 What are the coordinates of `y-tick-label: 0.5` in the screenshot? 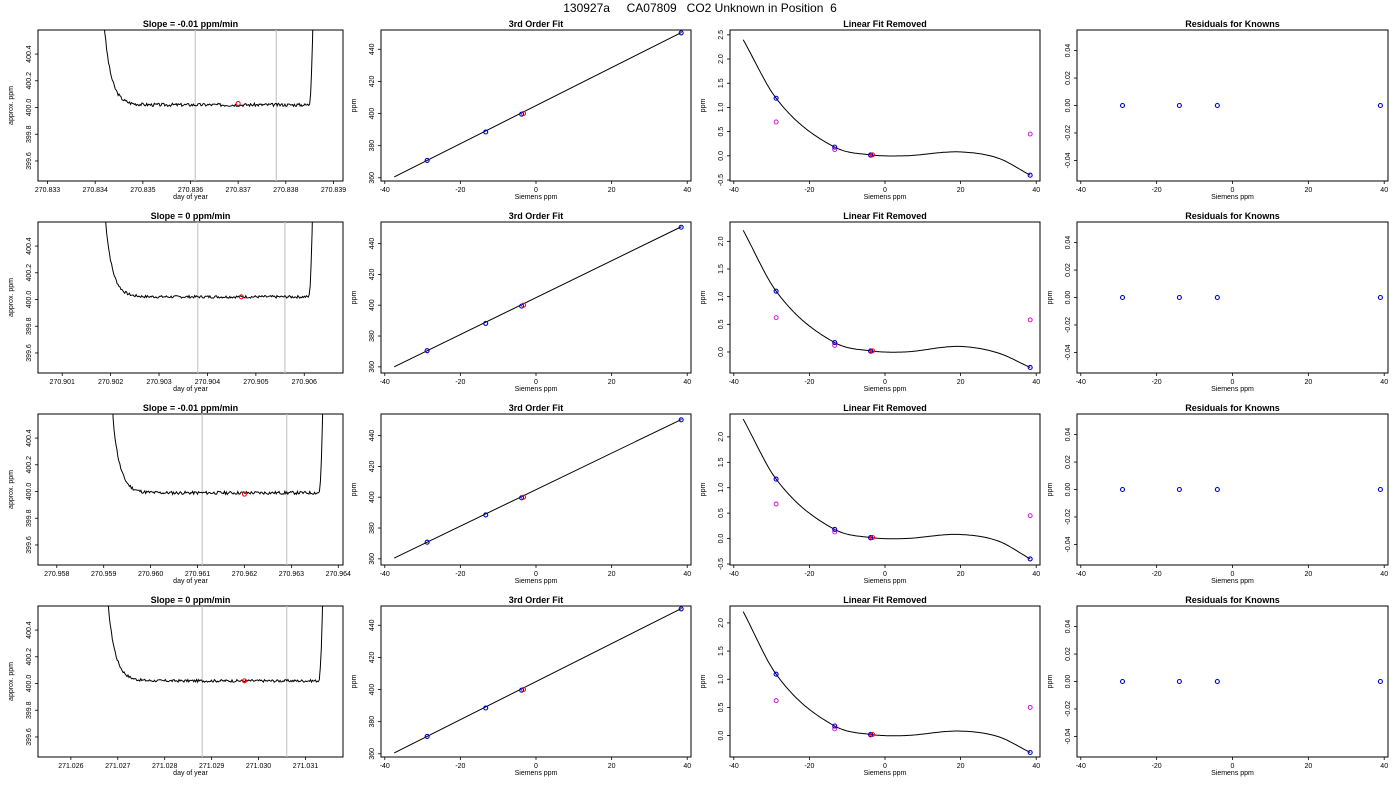 It's located at (721, 324).